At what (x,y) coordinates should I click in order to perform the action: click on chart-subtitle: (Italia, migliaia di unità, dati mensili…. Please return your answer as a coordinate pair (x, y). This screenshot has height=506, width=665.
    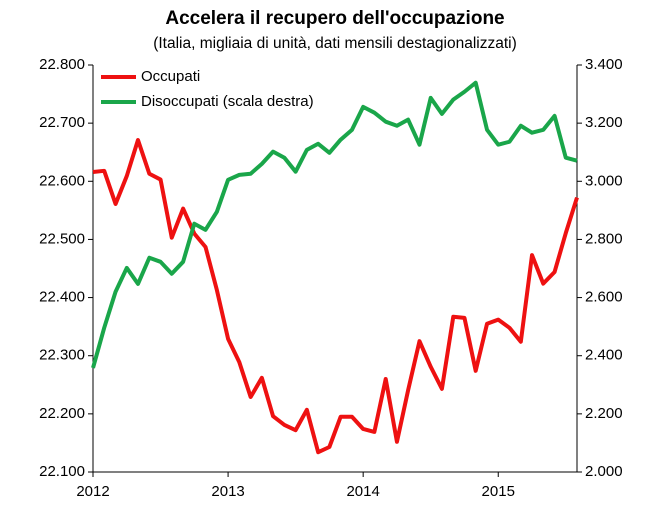
    Looking at the image, I should click on (335, 43).